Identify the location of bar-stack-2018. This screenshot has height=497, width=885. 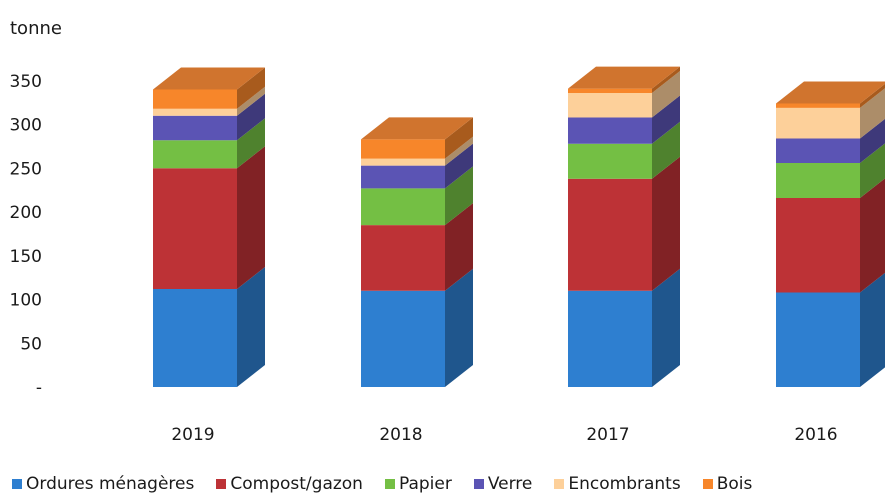
(417, 252).